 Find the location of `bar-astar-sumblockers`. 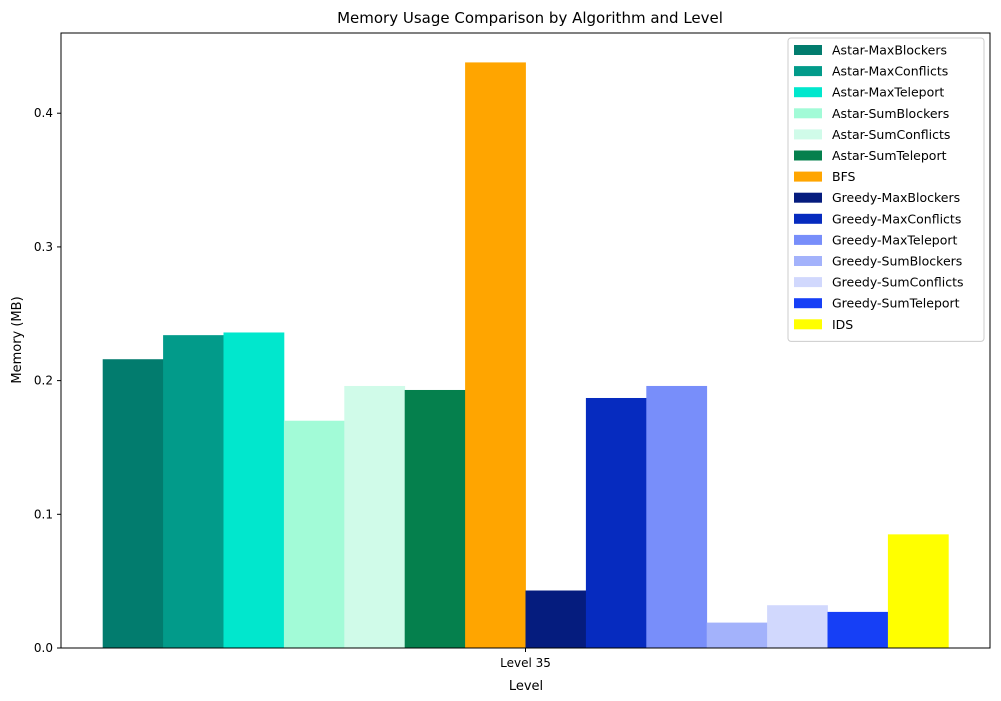

bar-astar-sumblockers is located at coordinates (314, 534).